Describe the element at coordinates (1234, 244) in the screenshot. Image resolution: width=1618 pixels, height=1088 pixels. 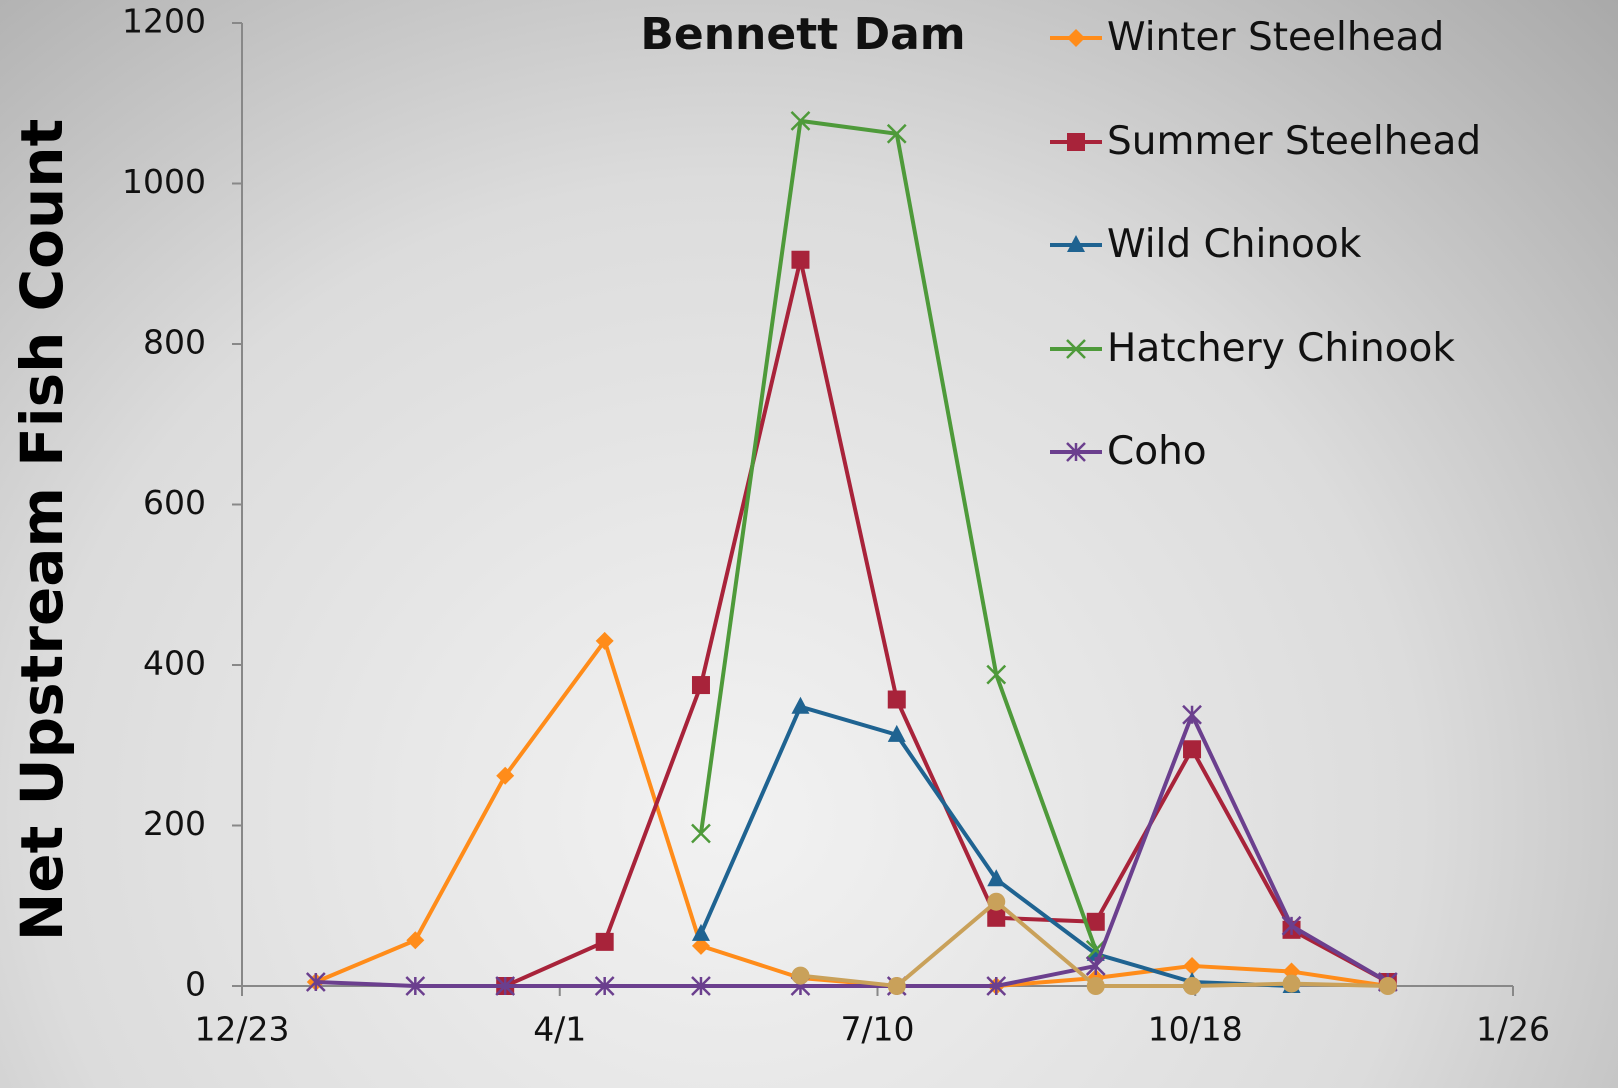
I see `legend-label: Wild Chinook` at that location.